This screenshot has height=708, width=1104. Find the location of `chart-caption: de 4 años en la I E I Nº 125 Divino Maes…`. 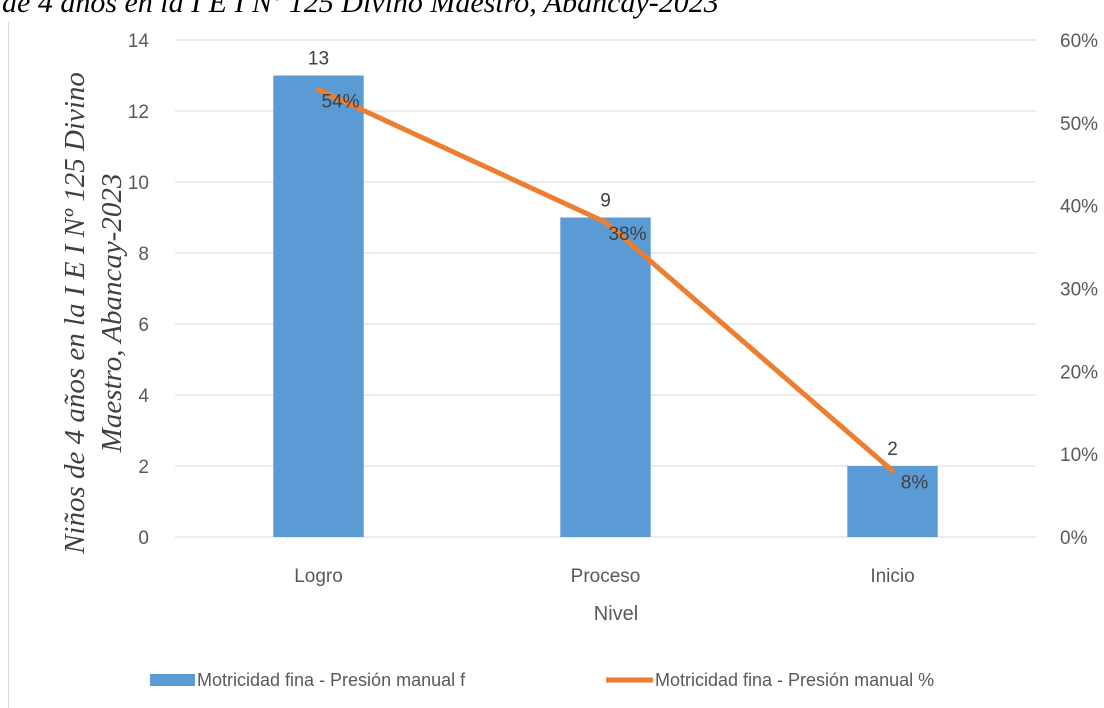

chart-caption: de 4 años en la I E I Nº 125 Divino Maes… is located at coordinates (360, 9).